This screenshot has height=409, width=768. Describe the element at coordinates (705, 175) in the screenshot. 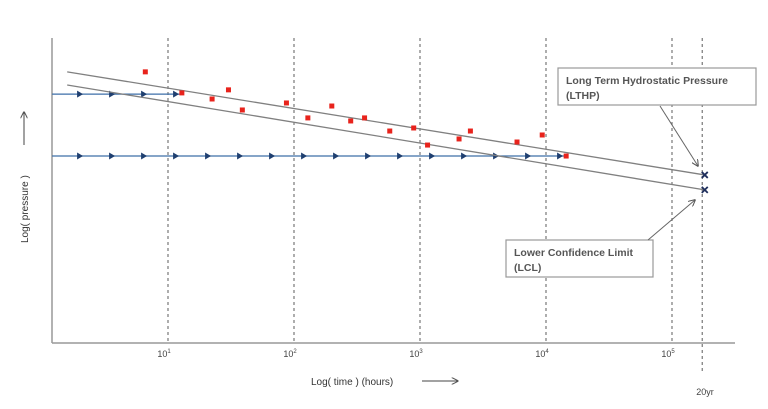

I see `x-marker-lthp` at that location.